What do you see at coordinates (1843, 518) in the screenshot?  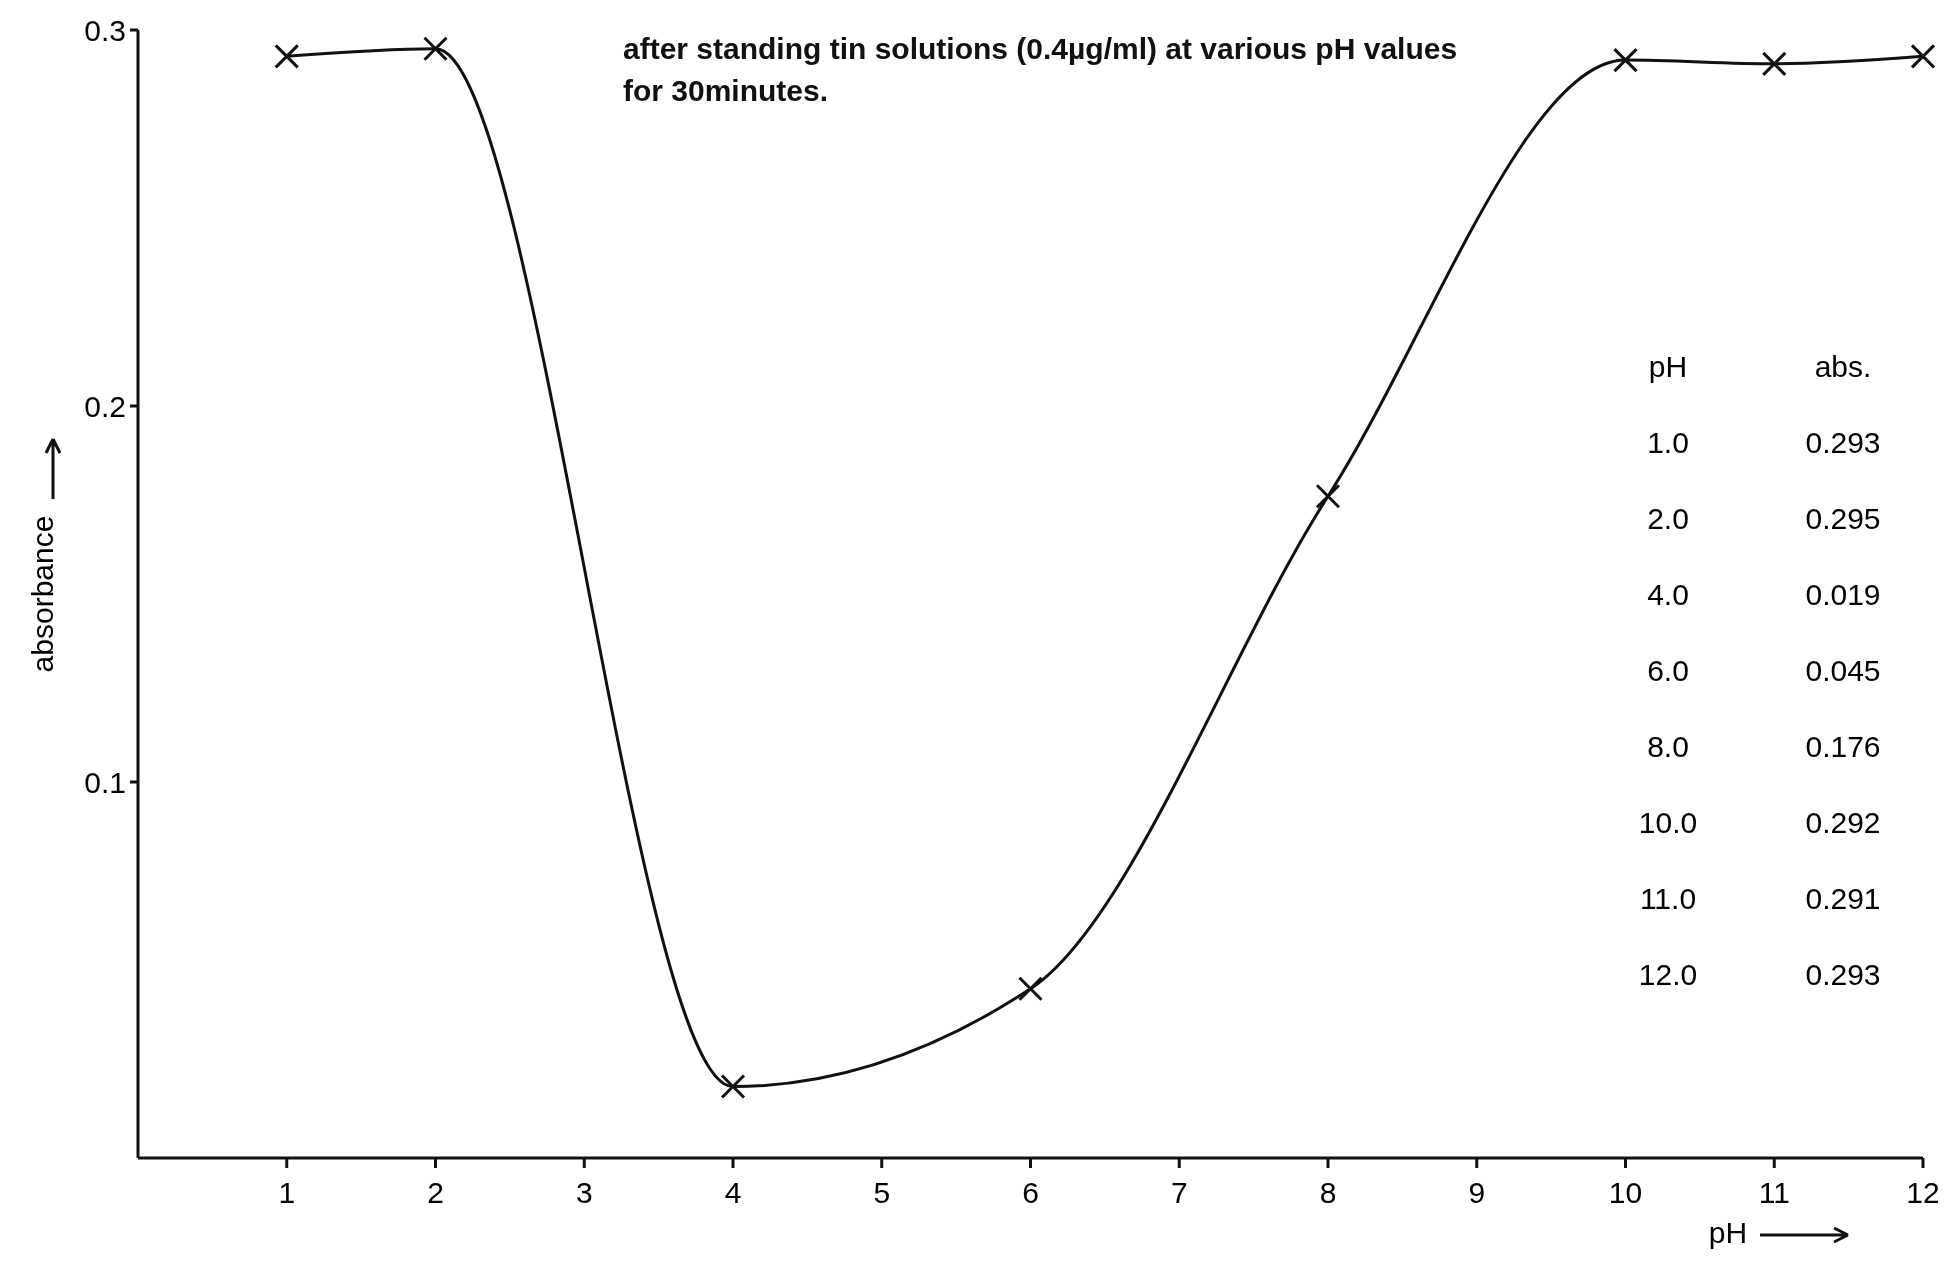 I see `annotation: 0.295` at bounding box center [1843, 518].